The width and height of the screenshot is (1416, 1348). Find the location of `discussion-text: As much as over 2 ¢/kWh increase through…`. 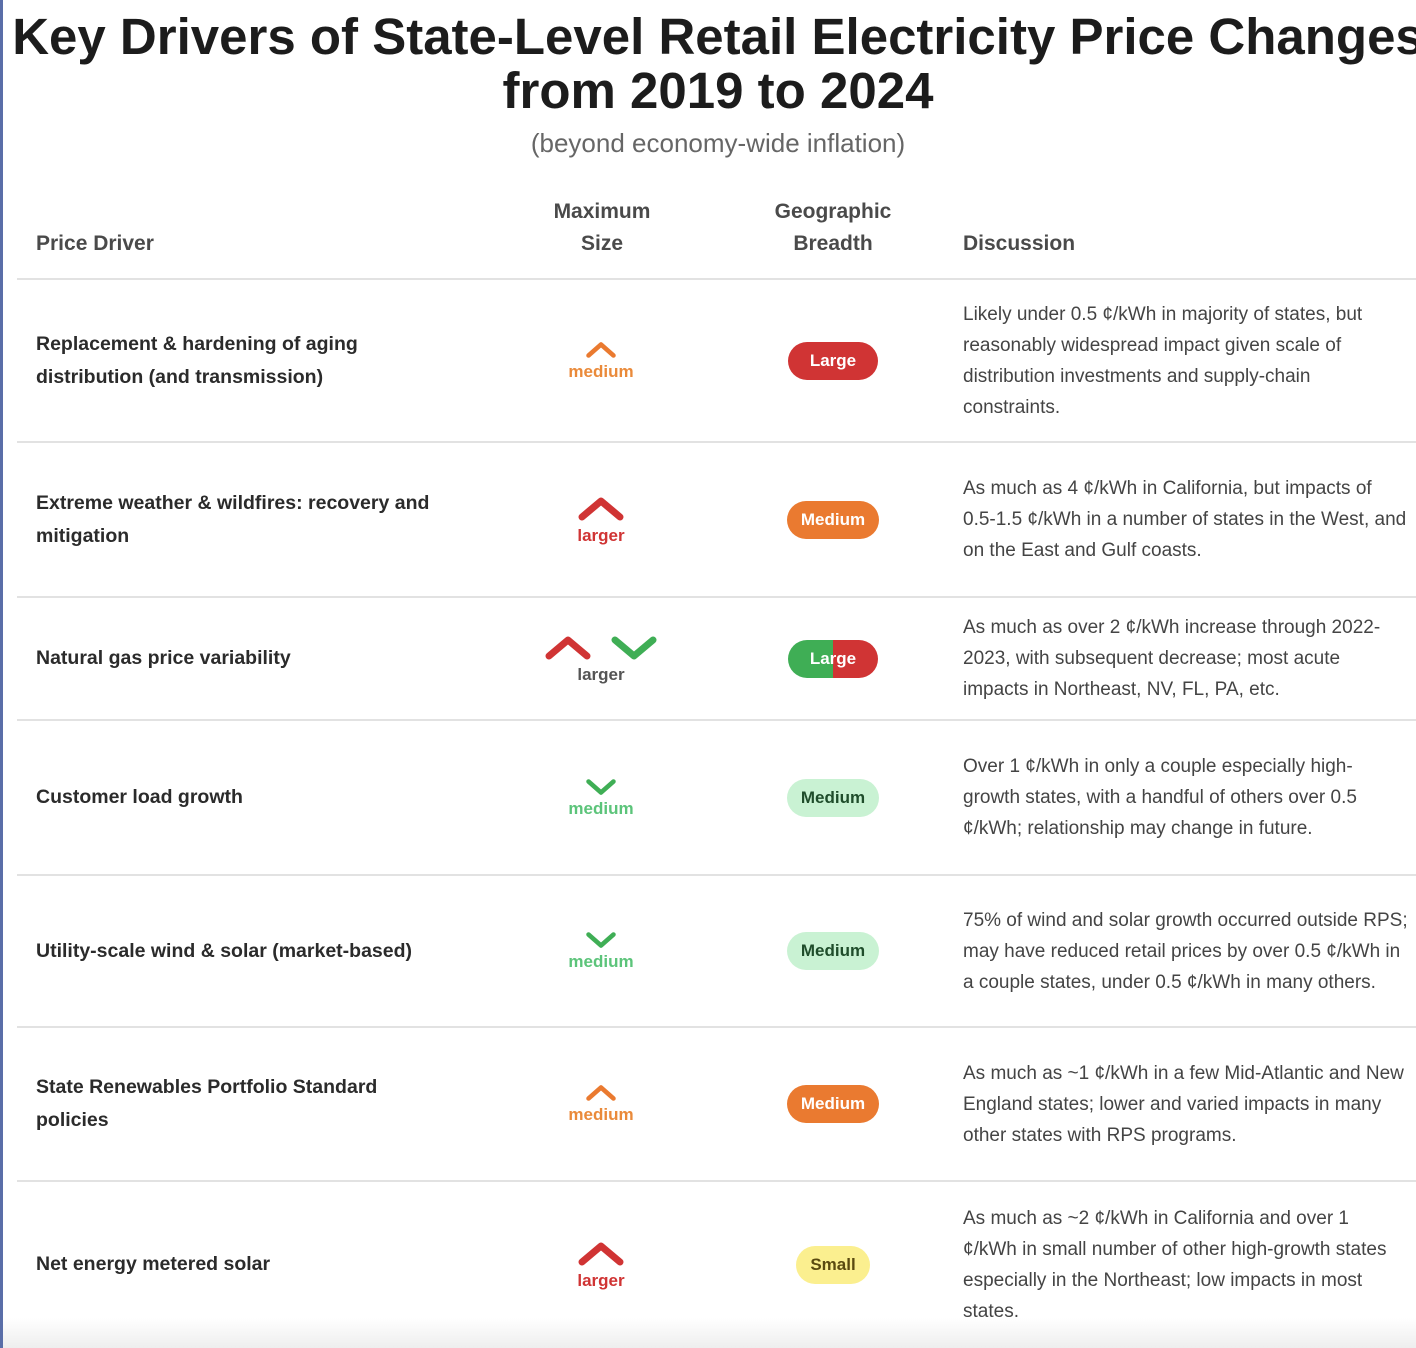

discussion-text: As much as over 2 ¢/kWh increase through… is located at coordinates (1172, 658).